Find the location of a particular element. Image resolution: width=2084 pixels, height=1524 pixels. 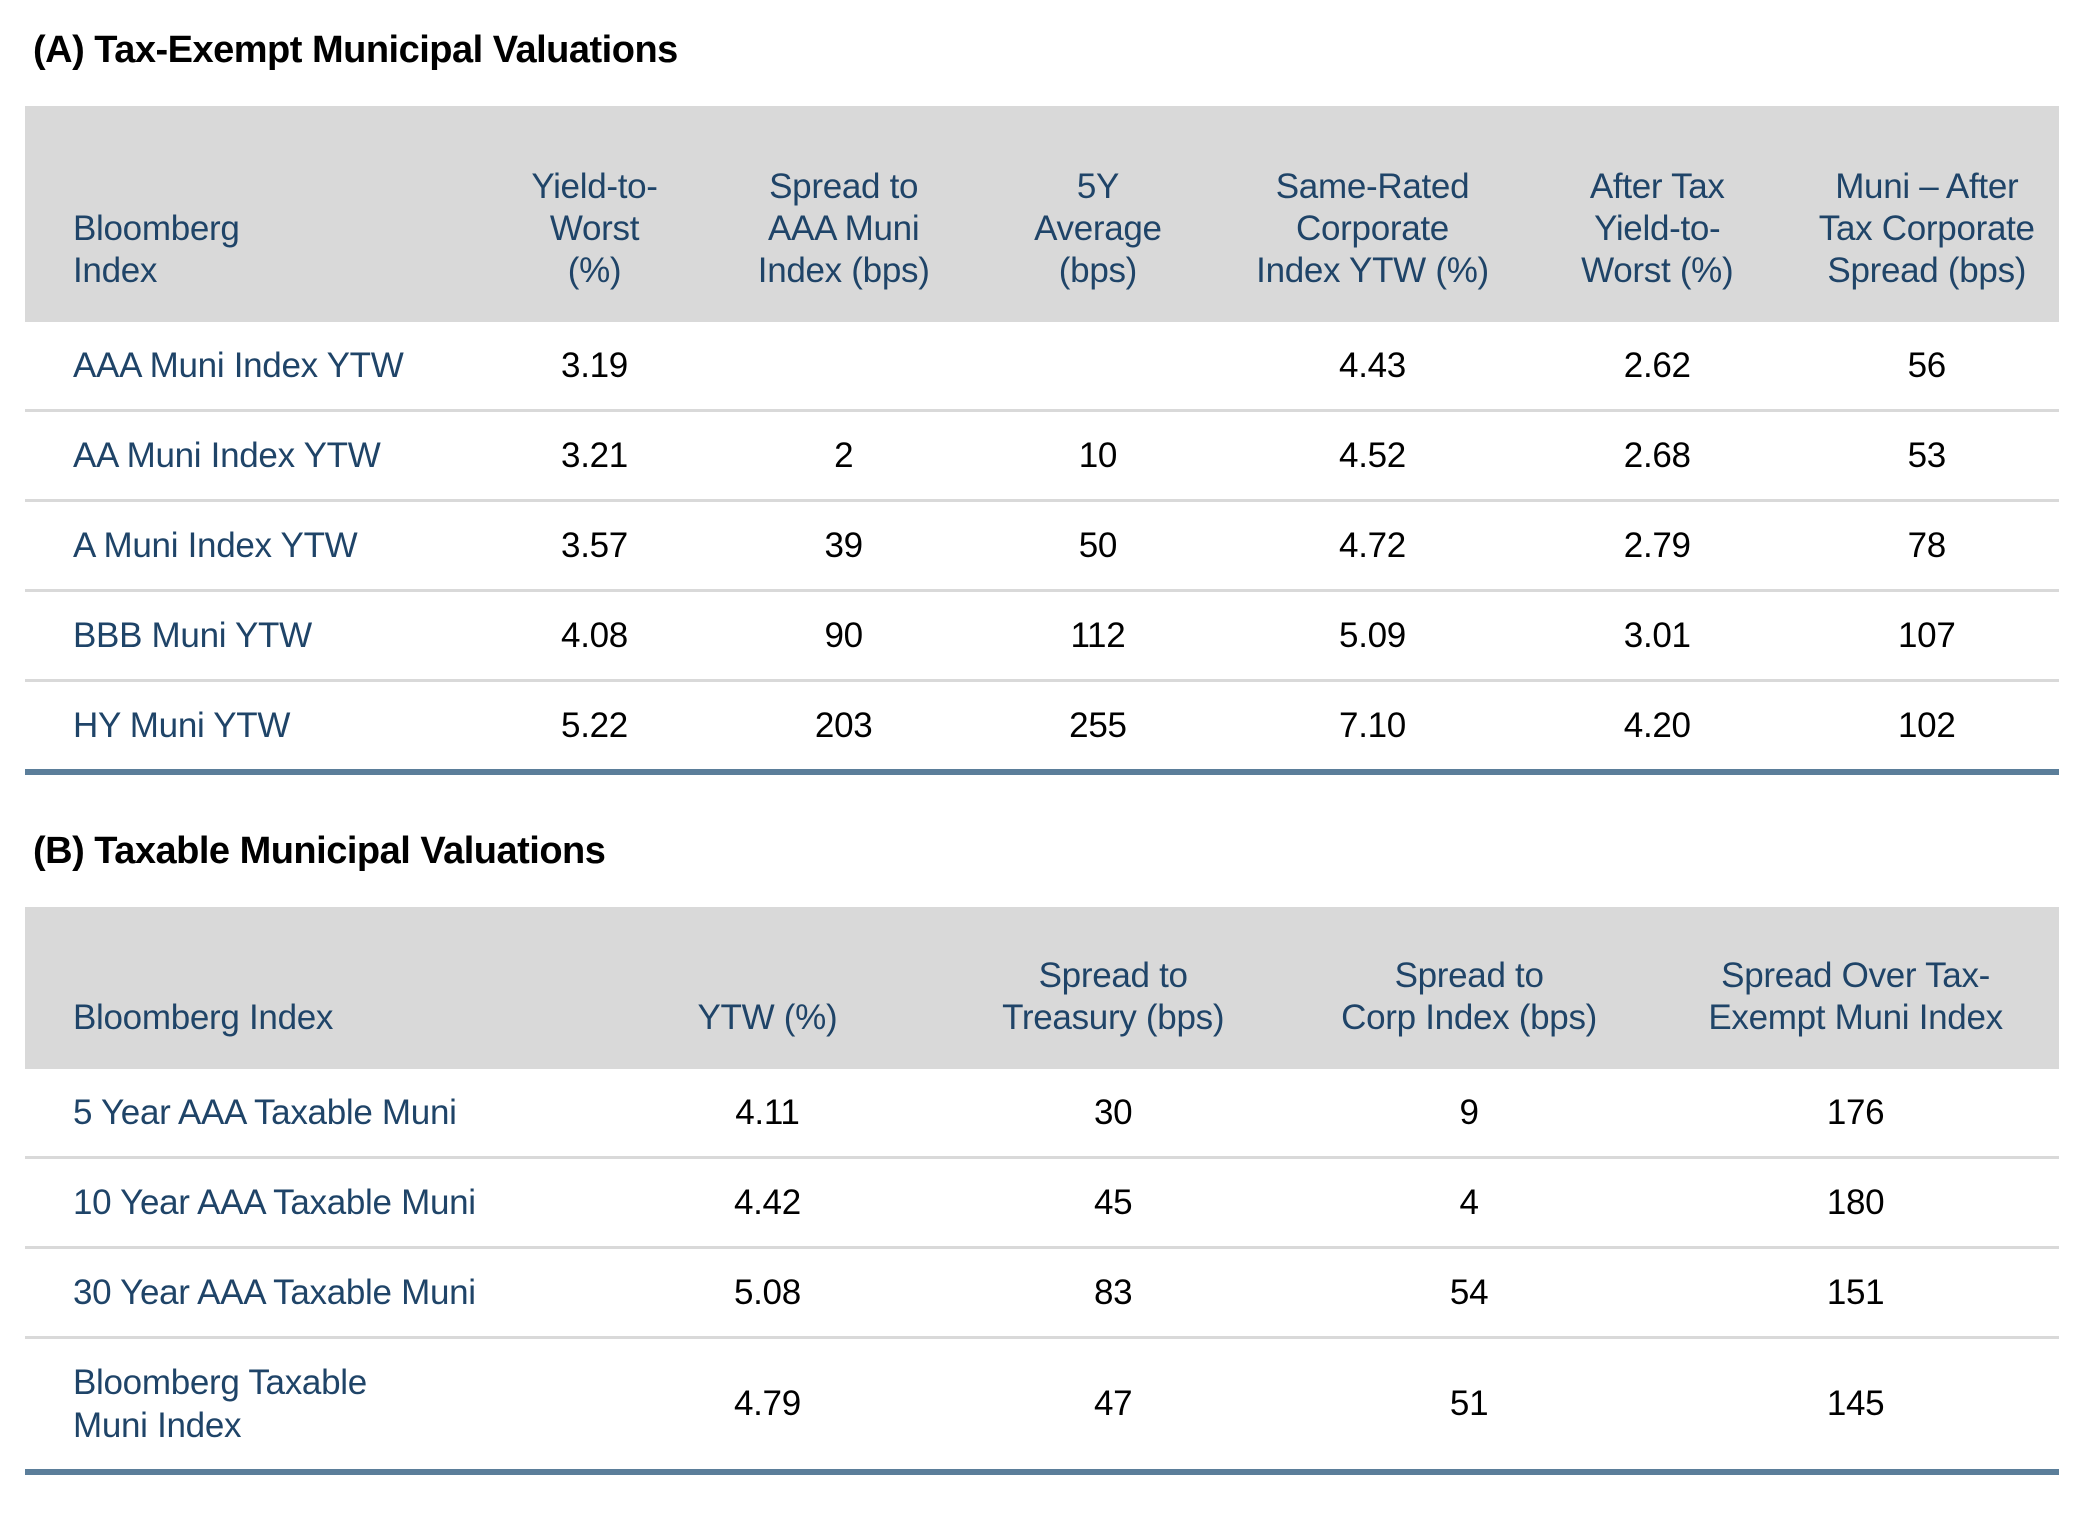

row-label: HY Muni YTW is located at coordinates (249, 725).